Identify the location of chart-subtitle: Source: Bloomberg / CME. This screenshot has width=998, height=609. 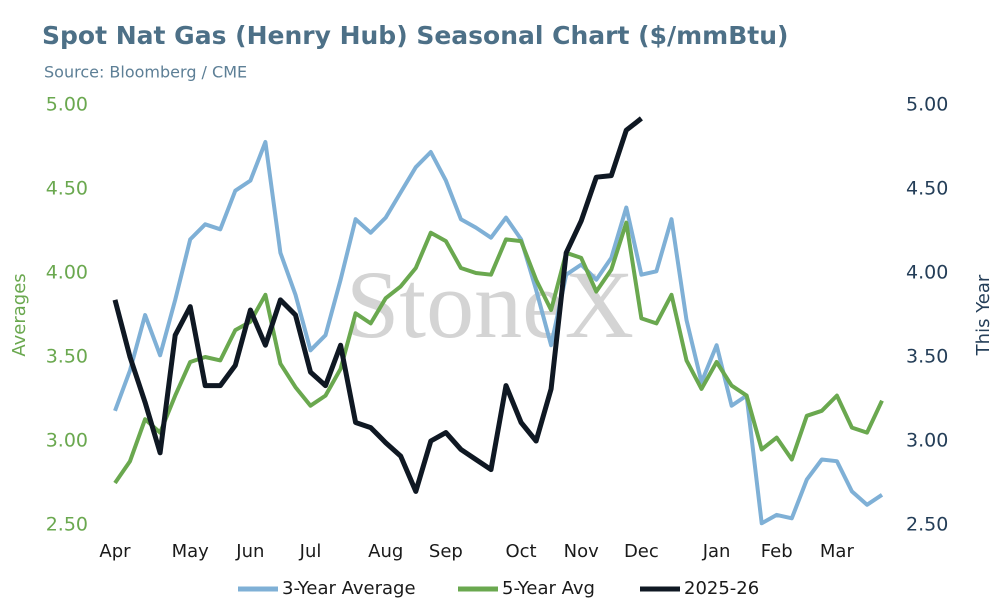
(145, 72).